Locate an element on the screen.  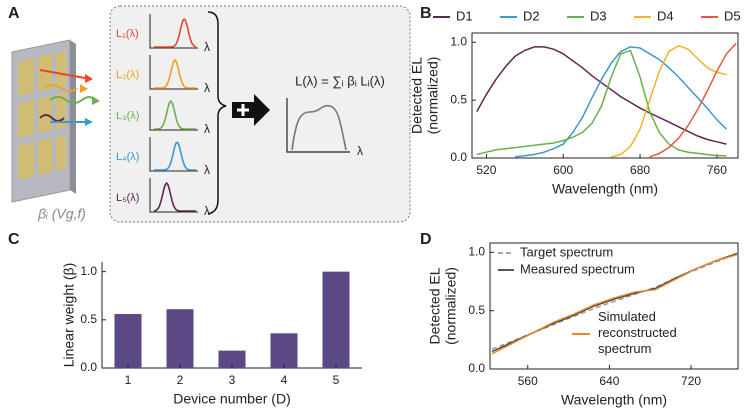
sum-arrow is located at coordinates (251, 110).